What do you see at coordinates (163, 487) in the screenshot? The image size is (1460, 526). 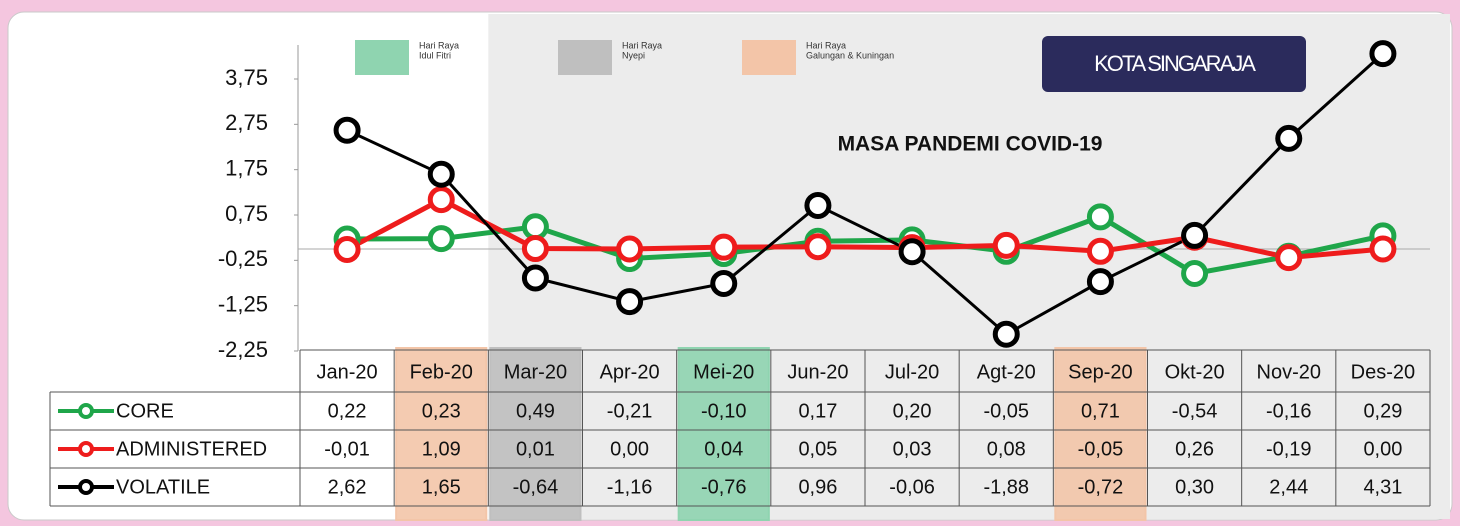 I see `legend-label: VOLATILE` at bounding box center [163, 487].